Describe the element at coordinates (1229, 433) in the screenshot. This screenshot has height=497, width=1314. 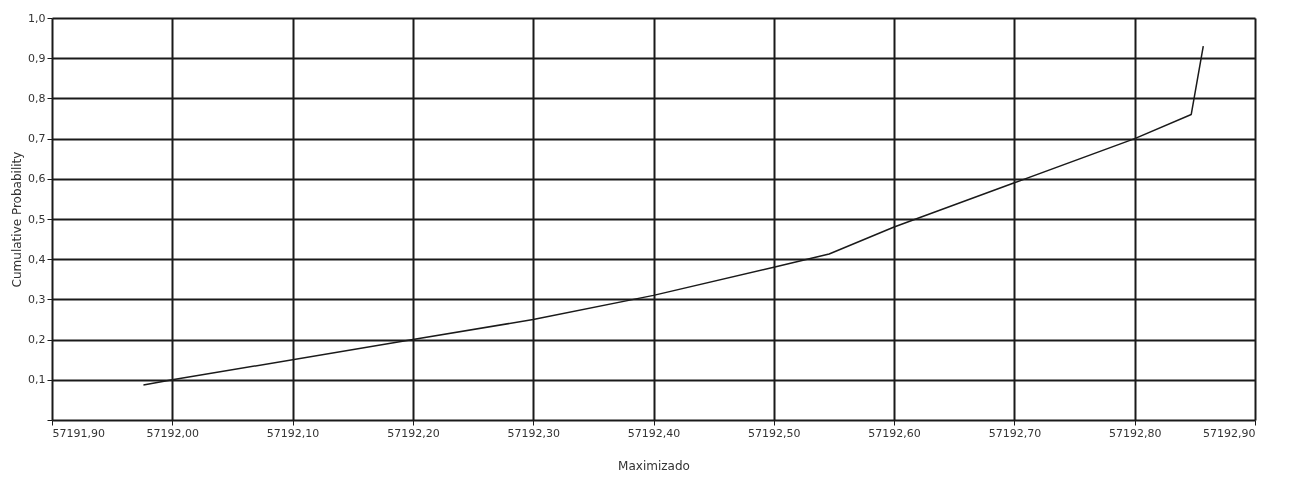
I see `x-tick-label: 57192,90` at that location.